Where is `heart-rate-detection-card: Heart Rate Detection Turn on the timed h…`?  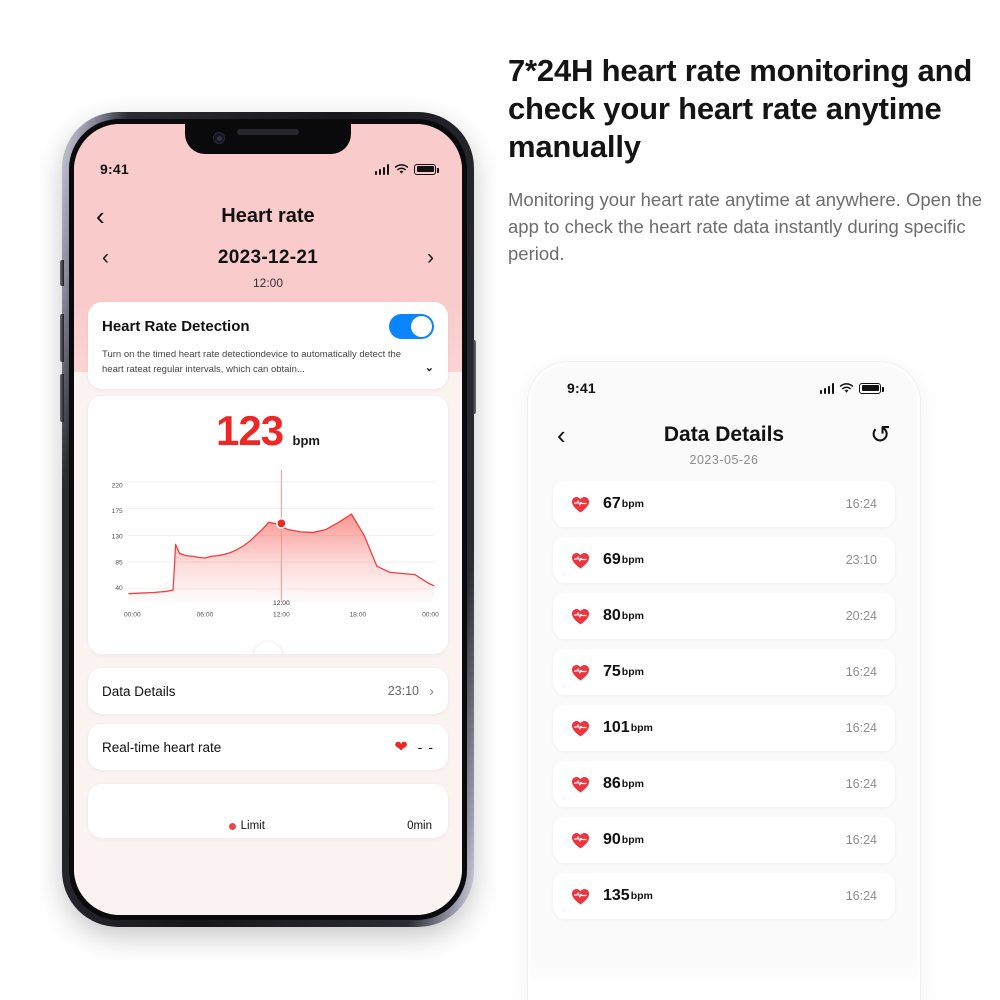 heart-rate-detection-card: Heart Rate Detection Turn on the timed h… is located at coordinates (268, 346).